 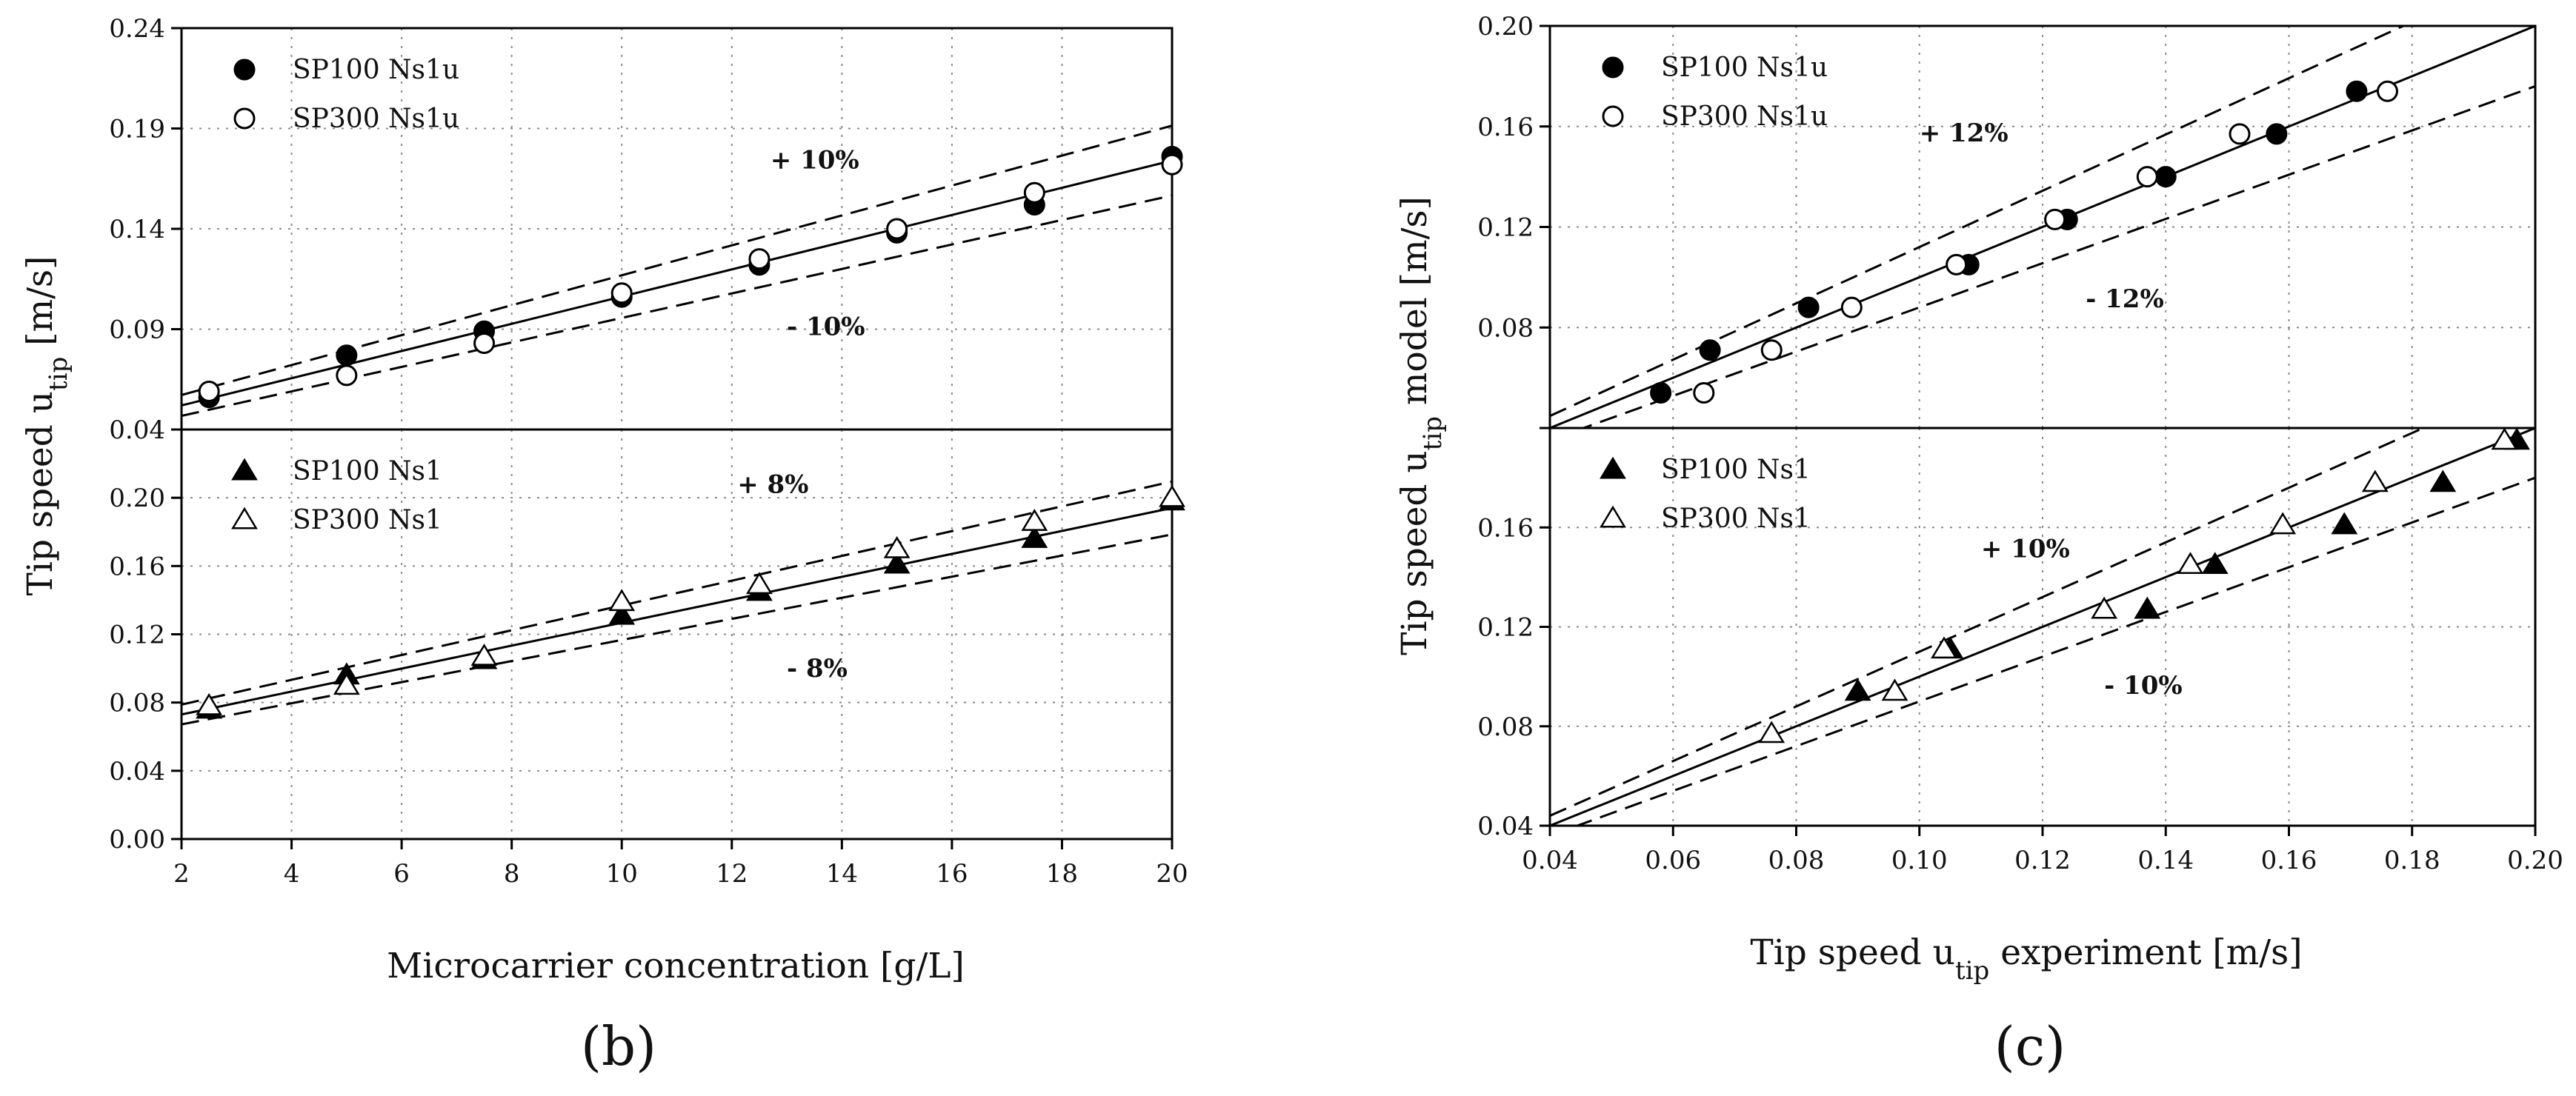 I want to click on b_top-legend-label-0: SP100 Ns1u, so click(x=376, y=70).